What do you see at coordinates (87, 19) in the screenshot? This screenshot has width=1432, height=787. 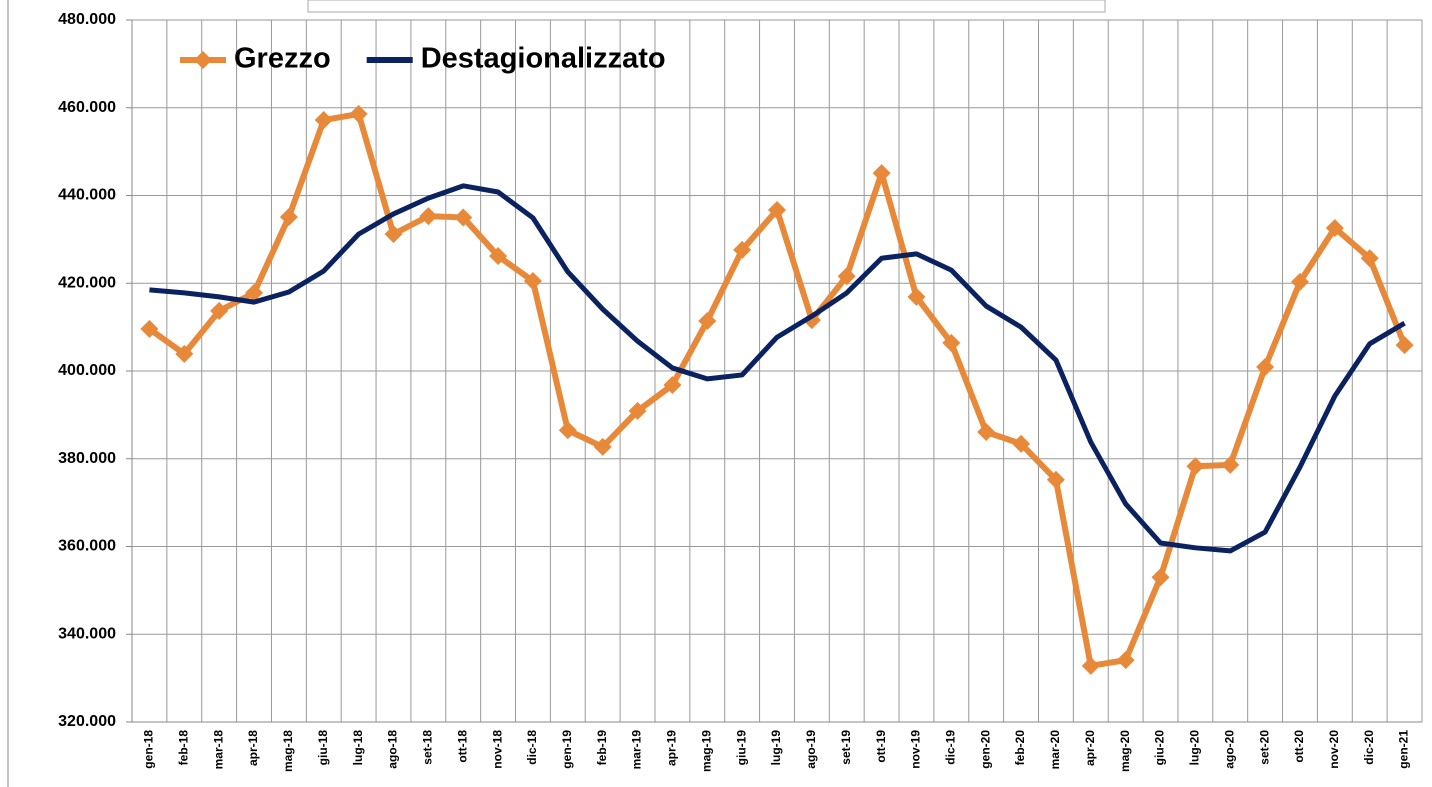 I see `y-tick-label: 480.000` at bounding box center [87, 19].